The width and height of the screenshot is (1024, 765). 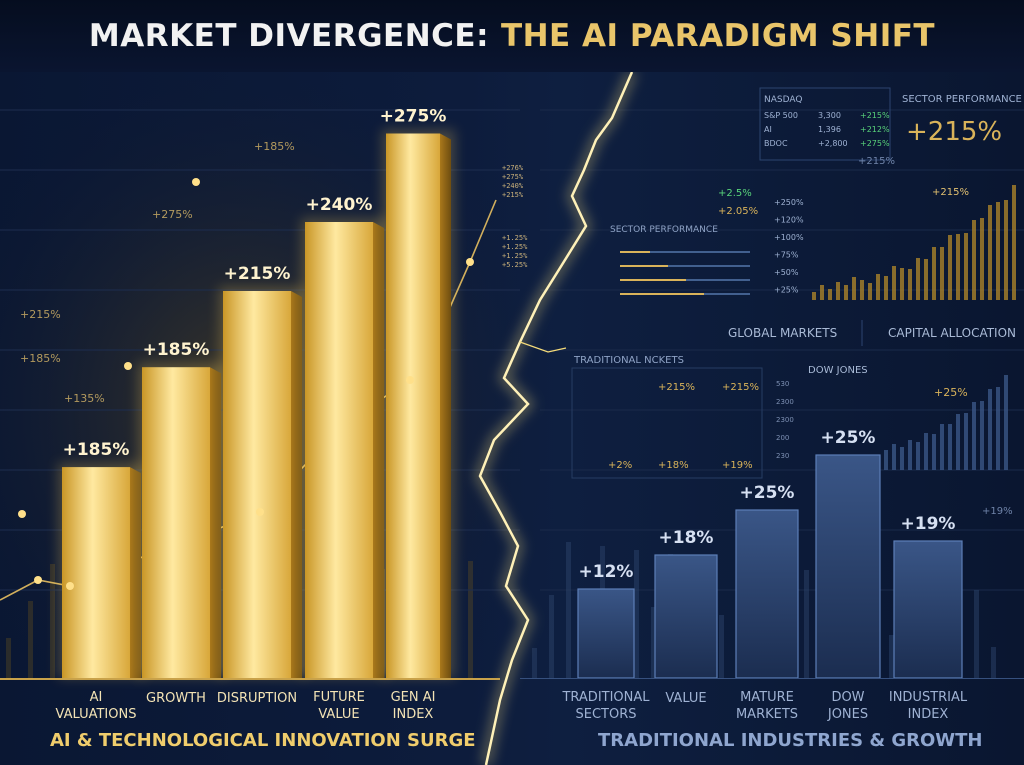 What do you see at coordinates (783, 100) in the screenshot?
I see `nasdaq-header: NASDAQ` at bounding box center [783, 100].